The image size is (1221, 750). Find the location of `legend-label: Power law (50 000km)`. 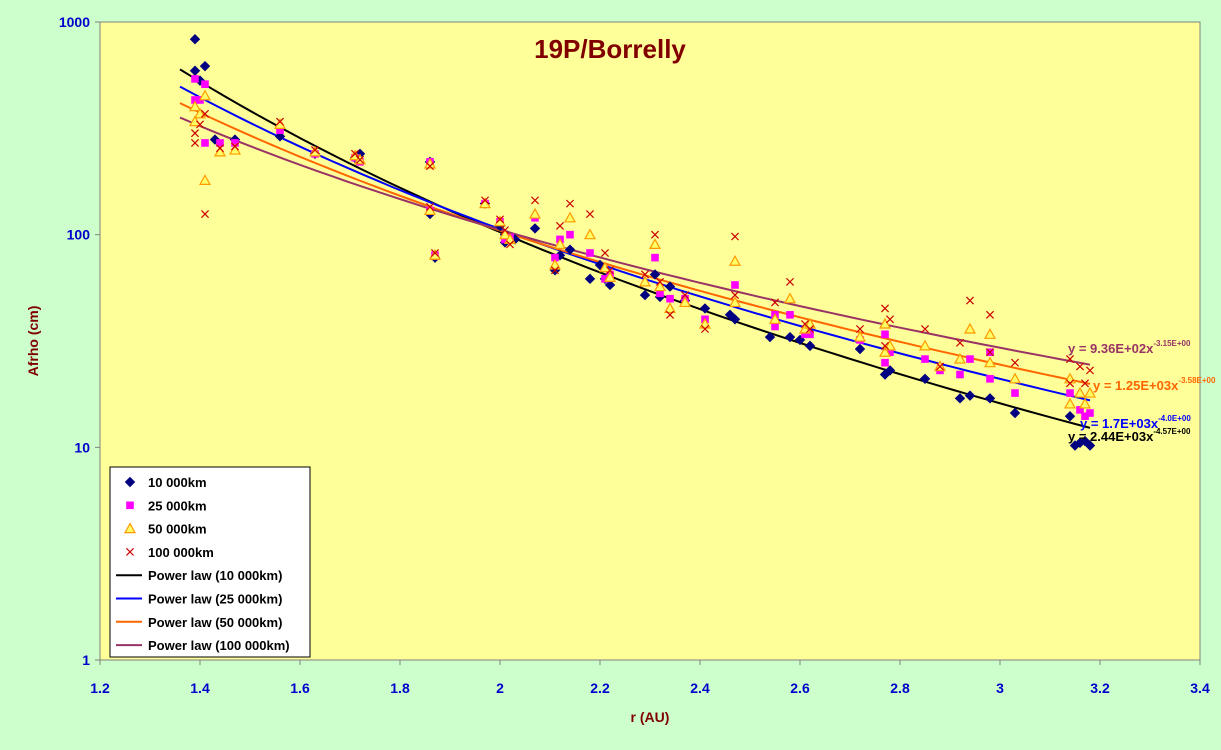

legend-label: Power law (50 000km) is located at coordinates (215, 622).